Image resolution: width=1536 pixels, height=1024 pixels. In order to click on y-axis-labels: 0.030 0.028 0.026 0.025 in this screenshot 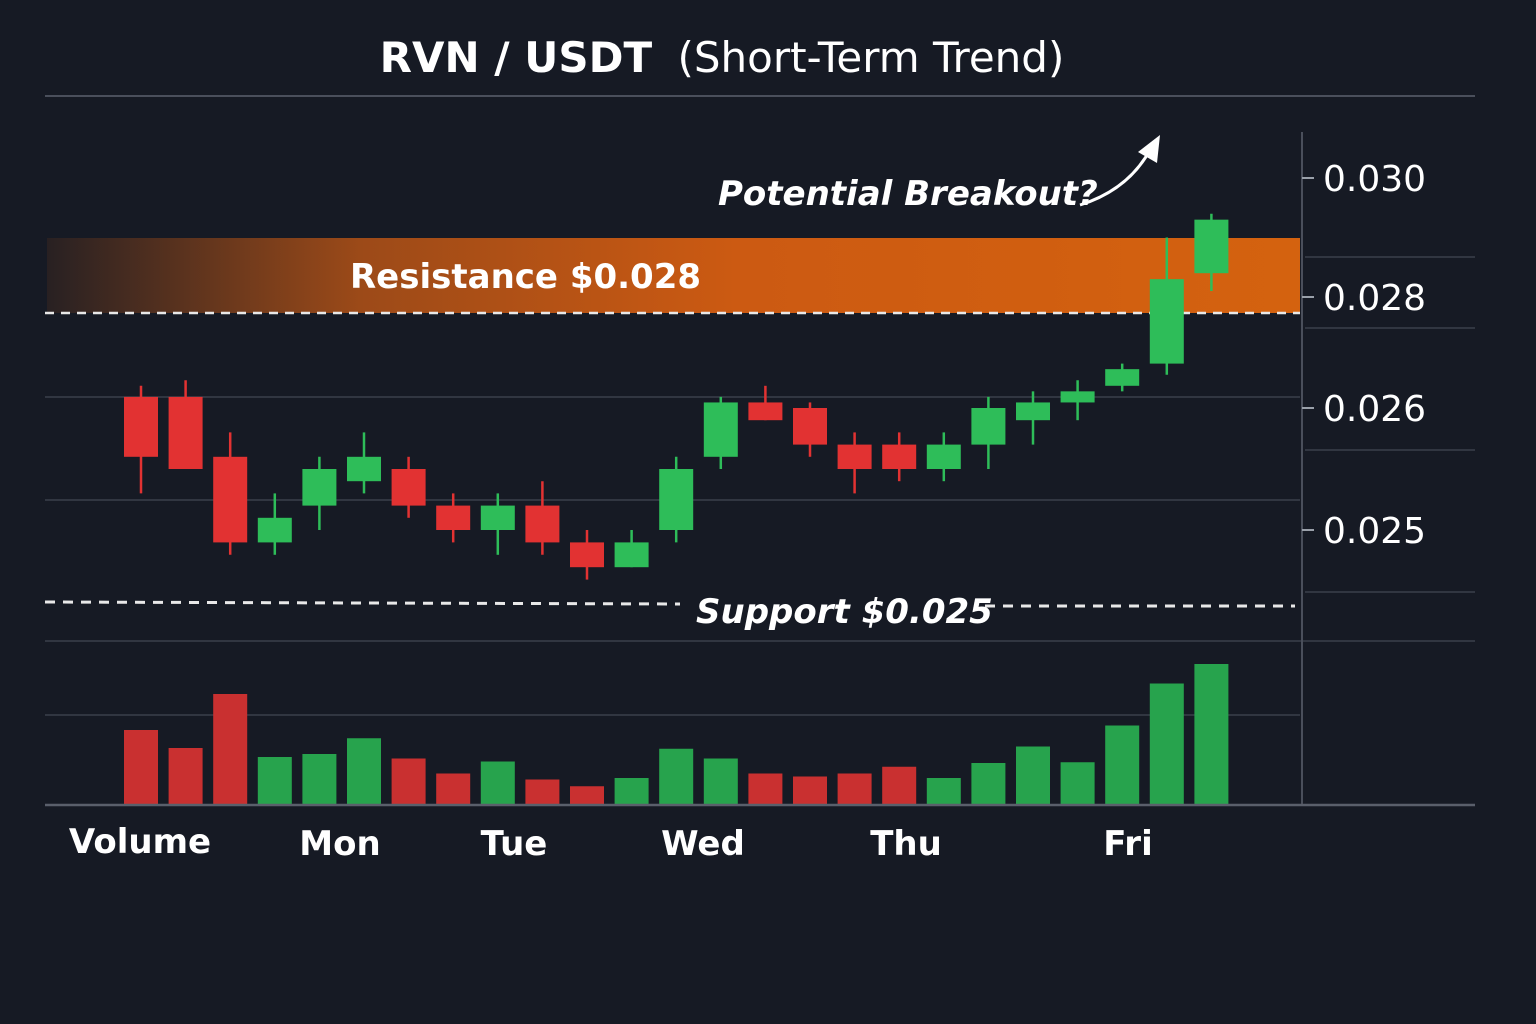, I will do `click(1374, 355)`.